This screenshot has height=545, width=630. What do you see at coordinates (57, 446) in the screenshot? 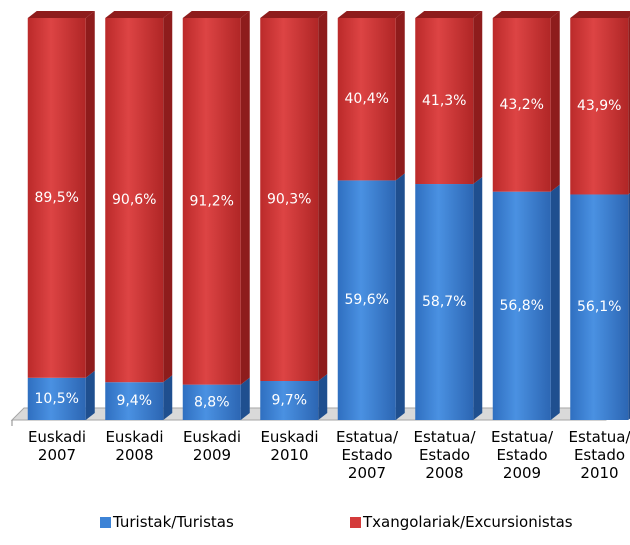
I see `x-tick-label: Euskadi 2007` at bounding box center [57, 446].